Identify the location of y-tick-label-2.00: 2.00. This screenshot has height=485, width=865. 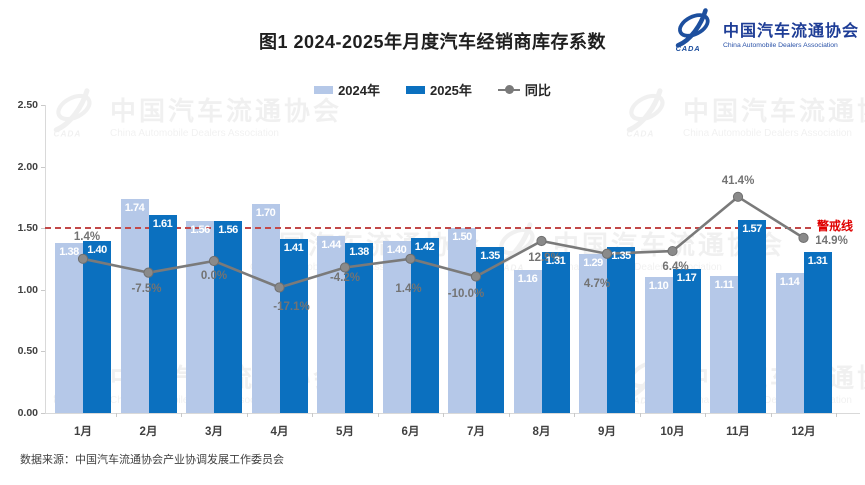
(27, 166).